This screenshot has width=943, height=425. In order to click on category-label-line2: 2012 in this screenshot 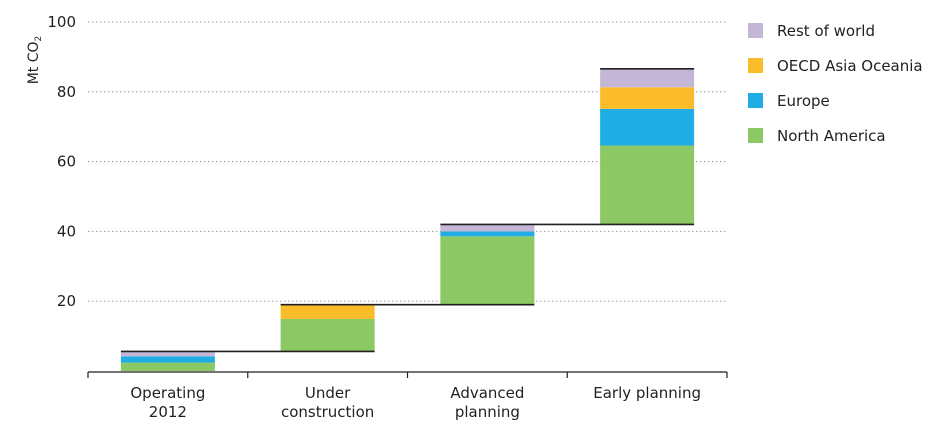, I will do `click(168, 412)`.